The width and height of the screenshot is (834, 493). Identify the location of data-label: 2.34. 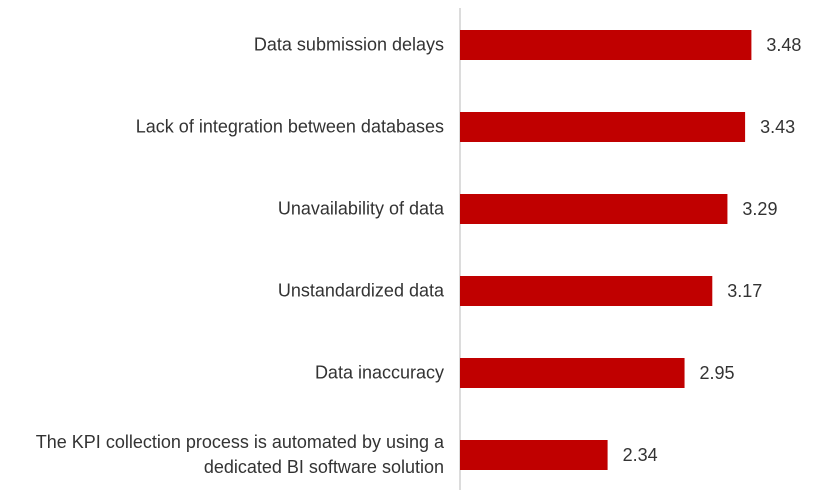
(640, 455).